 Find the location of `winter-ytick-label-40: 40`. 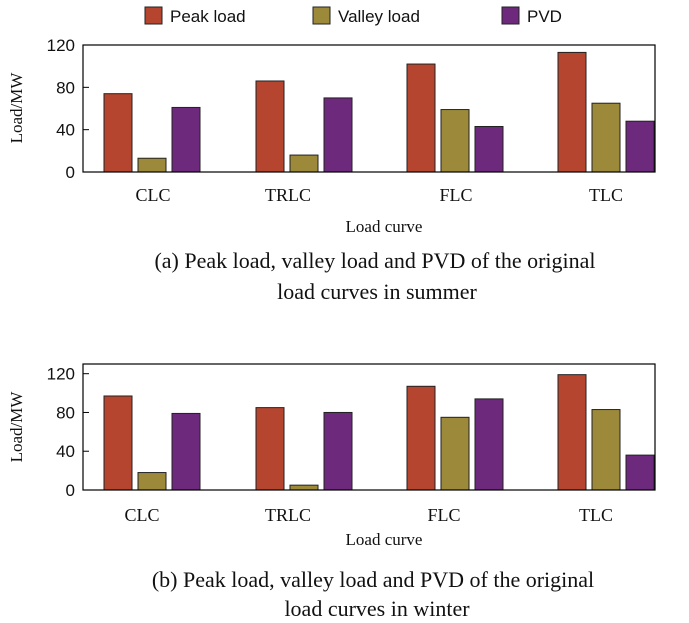

winter-ytick-label-40: 40 is located at coordinates (65, 451).